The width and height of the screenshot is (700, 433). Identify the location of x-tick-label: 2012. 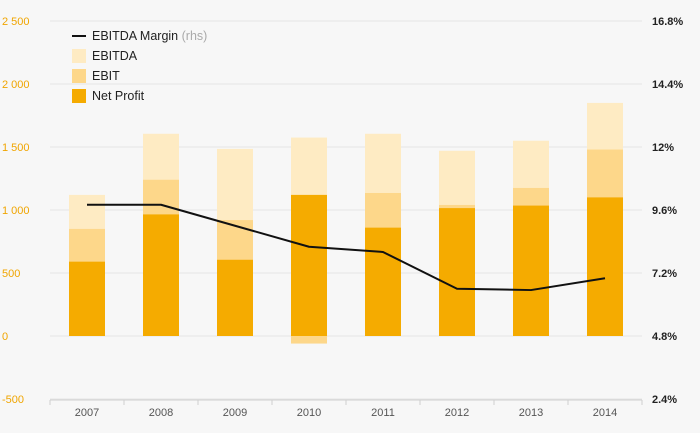
(457, 413).